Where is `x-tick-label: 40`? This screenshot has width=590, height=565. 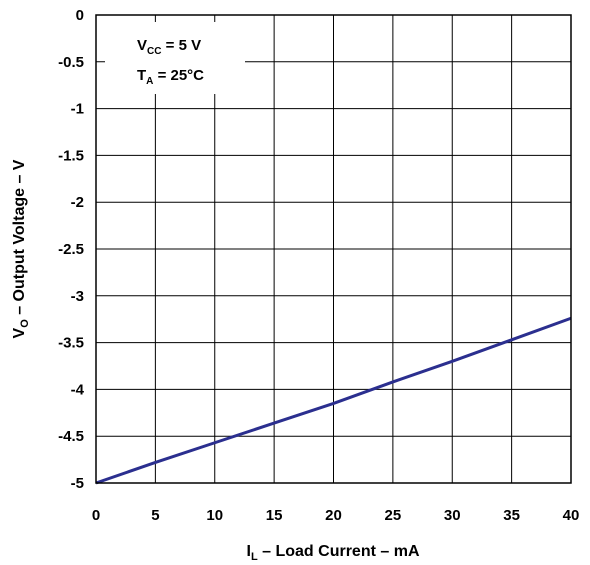
x-tick-label: 40 is located at coordinates (571, 515).